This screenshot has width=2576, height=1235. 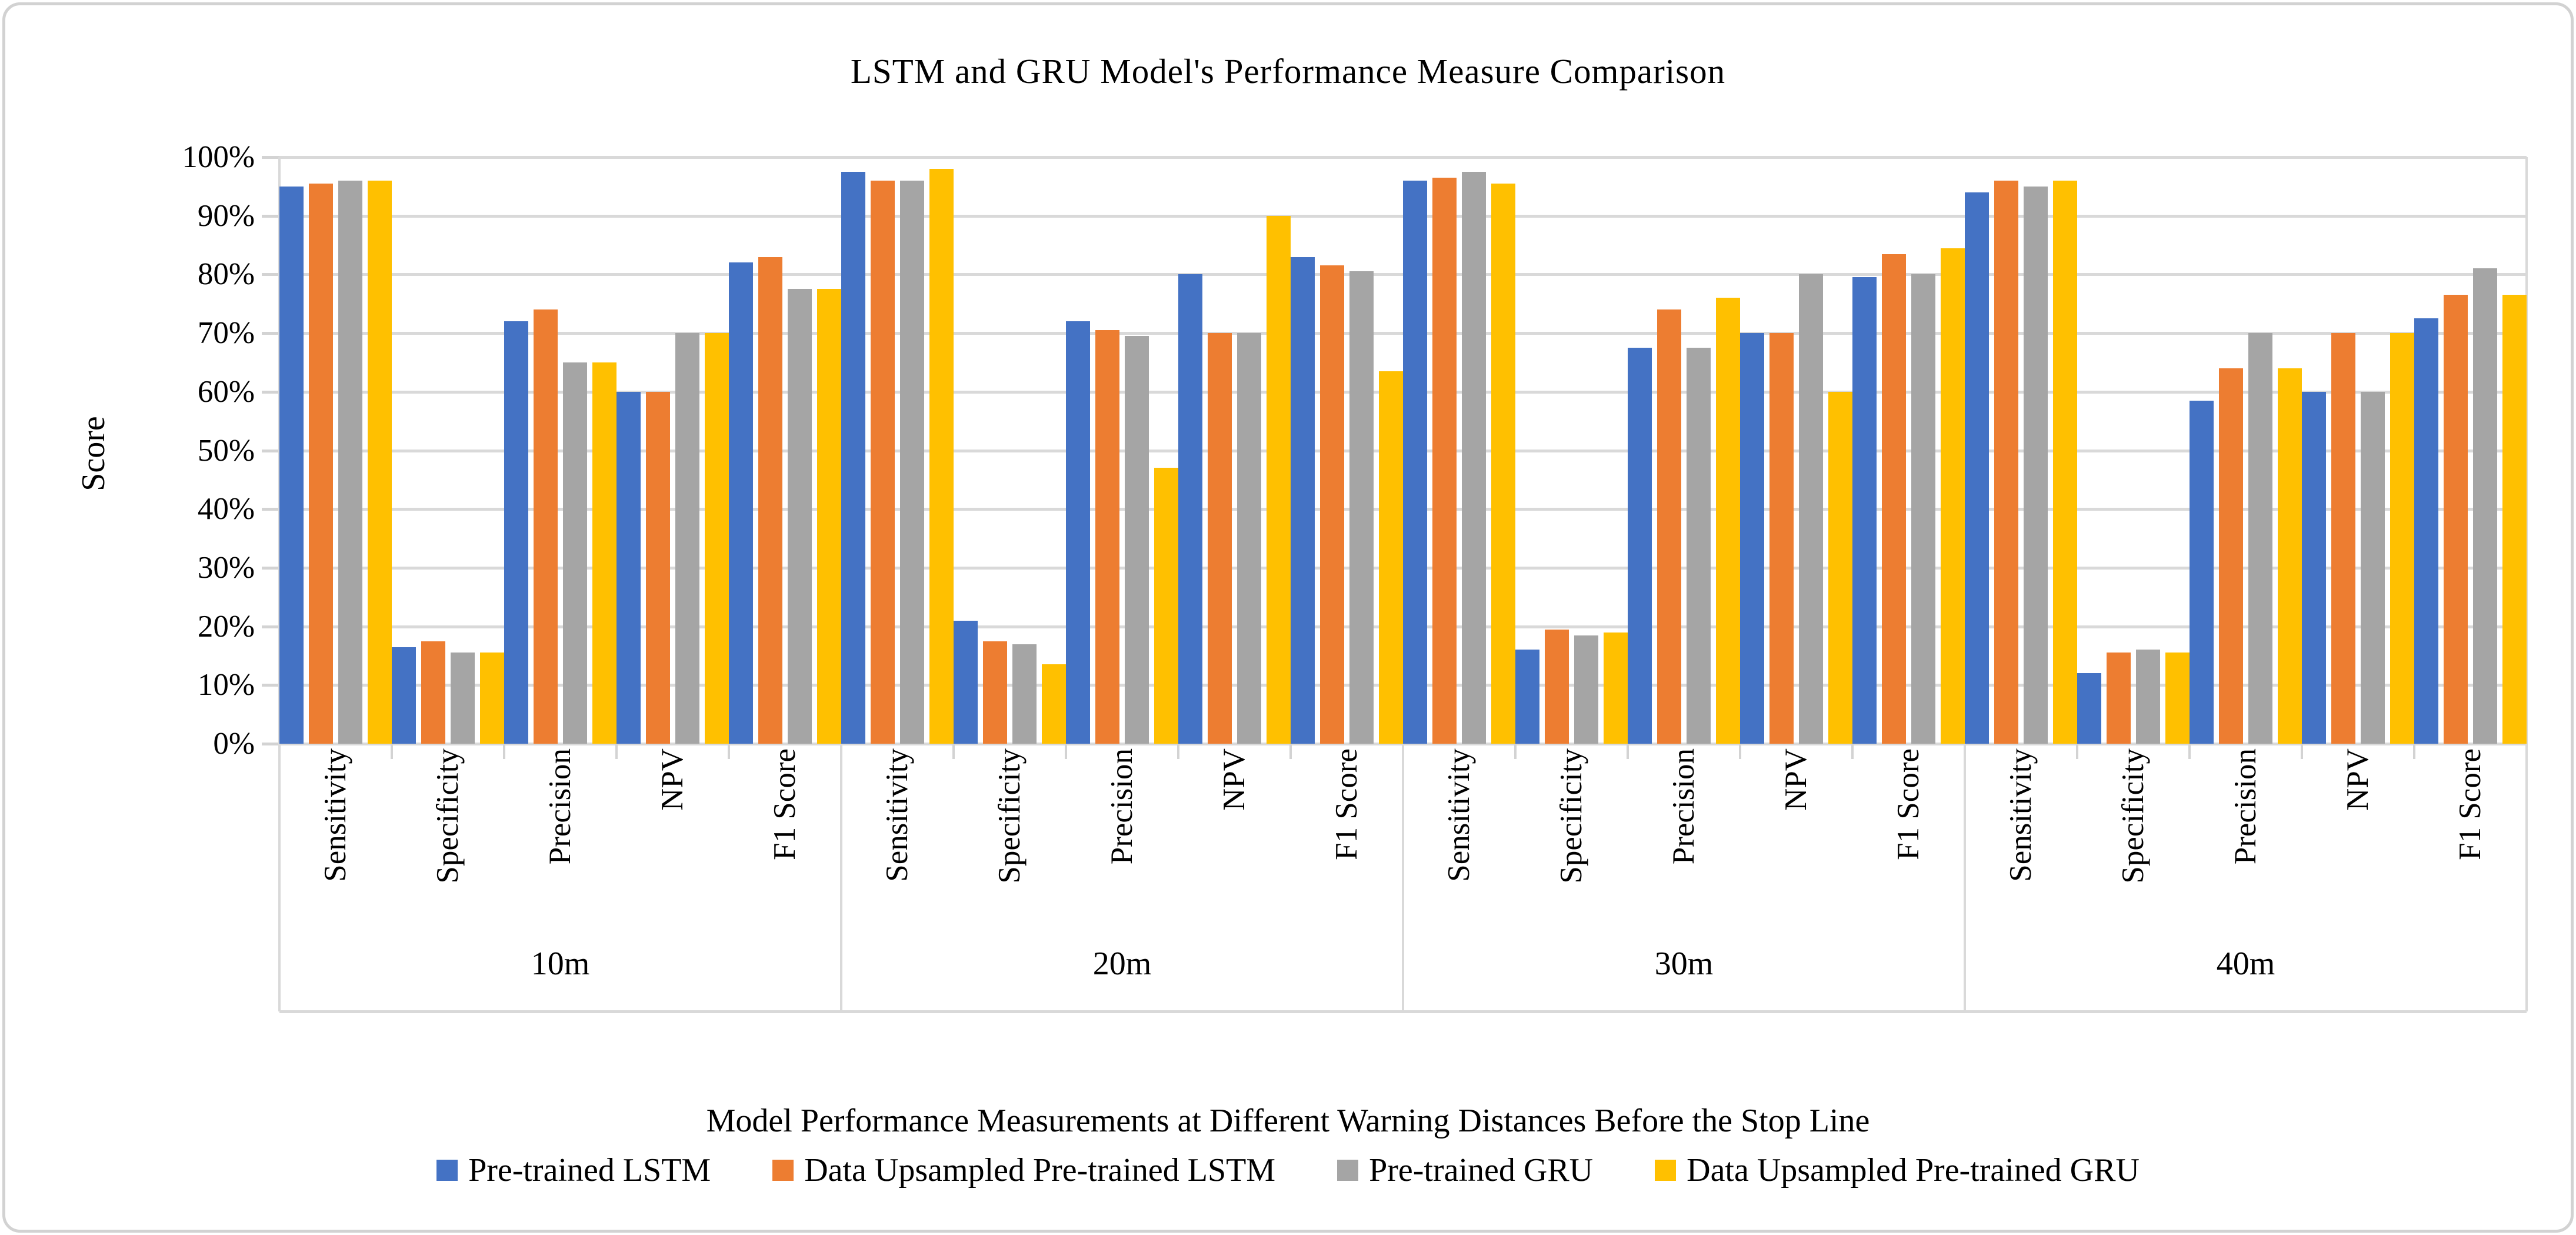 I want to click on legend-item: Data Upsampled Pre-trained GRU, so click(x=1897, y=1170).